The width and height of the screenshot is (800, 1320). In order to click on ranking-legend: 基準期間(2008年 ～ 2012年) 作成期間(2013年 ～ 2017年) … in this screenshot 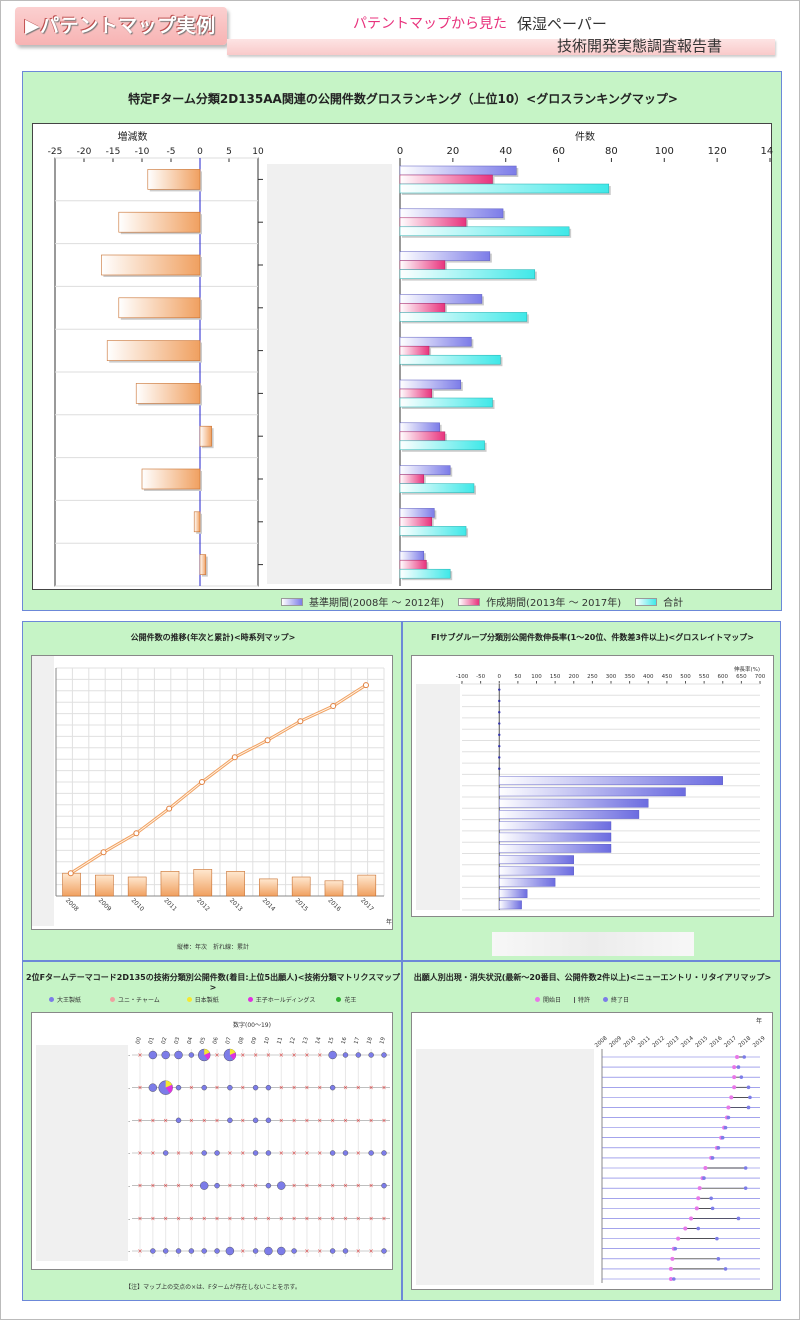, I will do `click(482, 601)`.